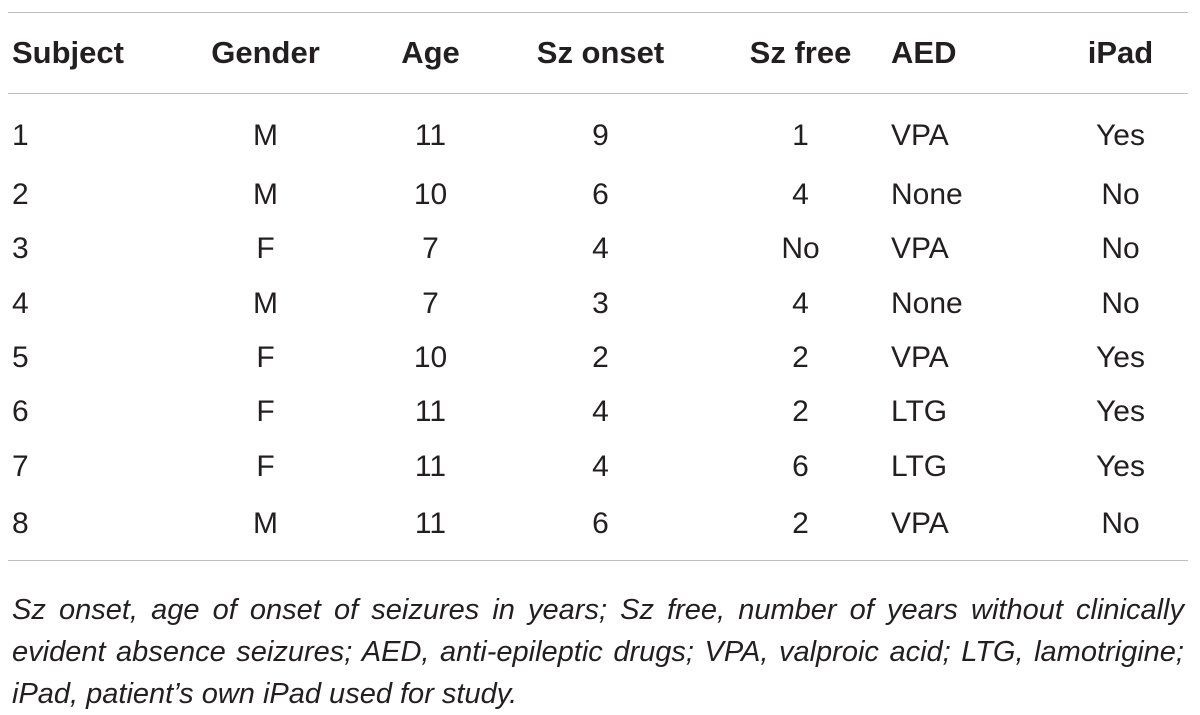  What do you see at coordinates (800, 466) in the screenshot?
I see `cell-sz-free: 6` at bounding box center [800, 466].